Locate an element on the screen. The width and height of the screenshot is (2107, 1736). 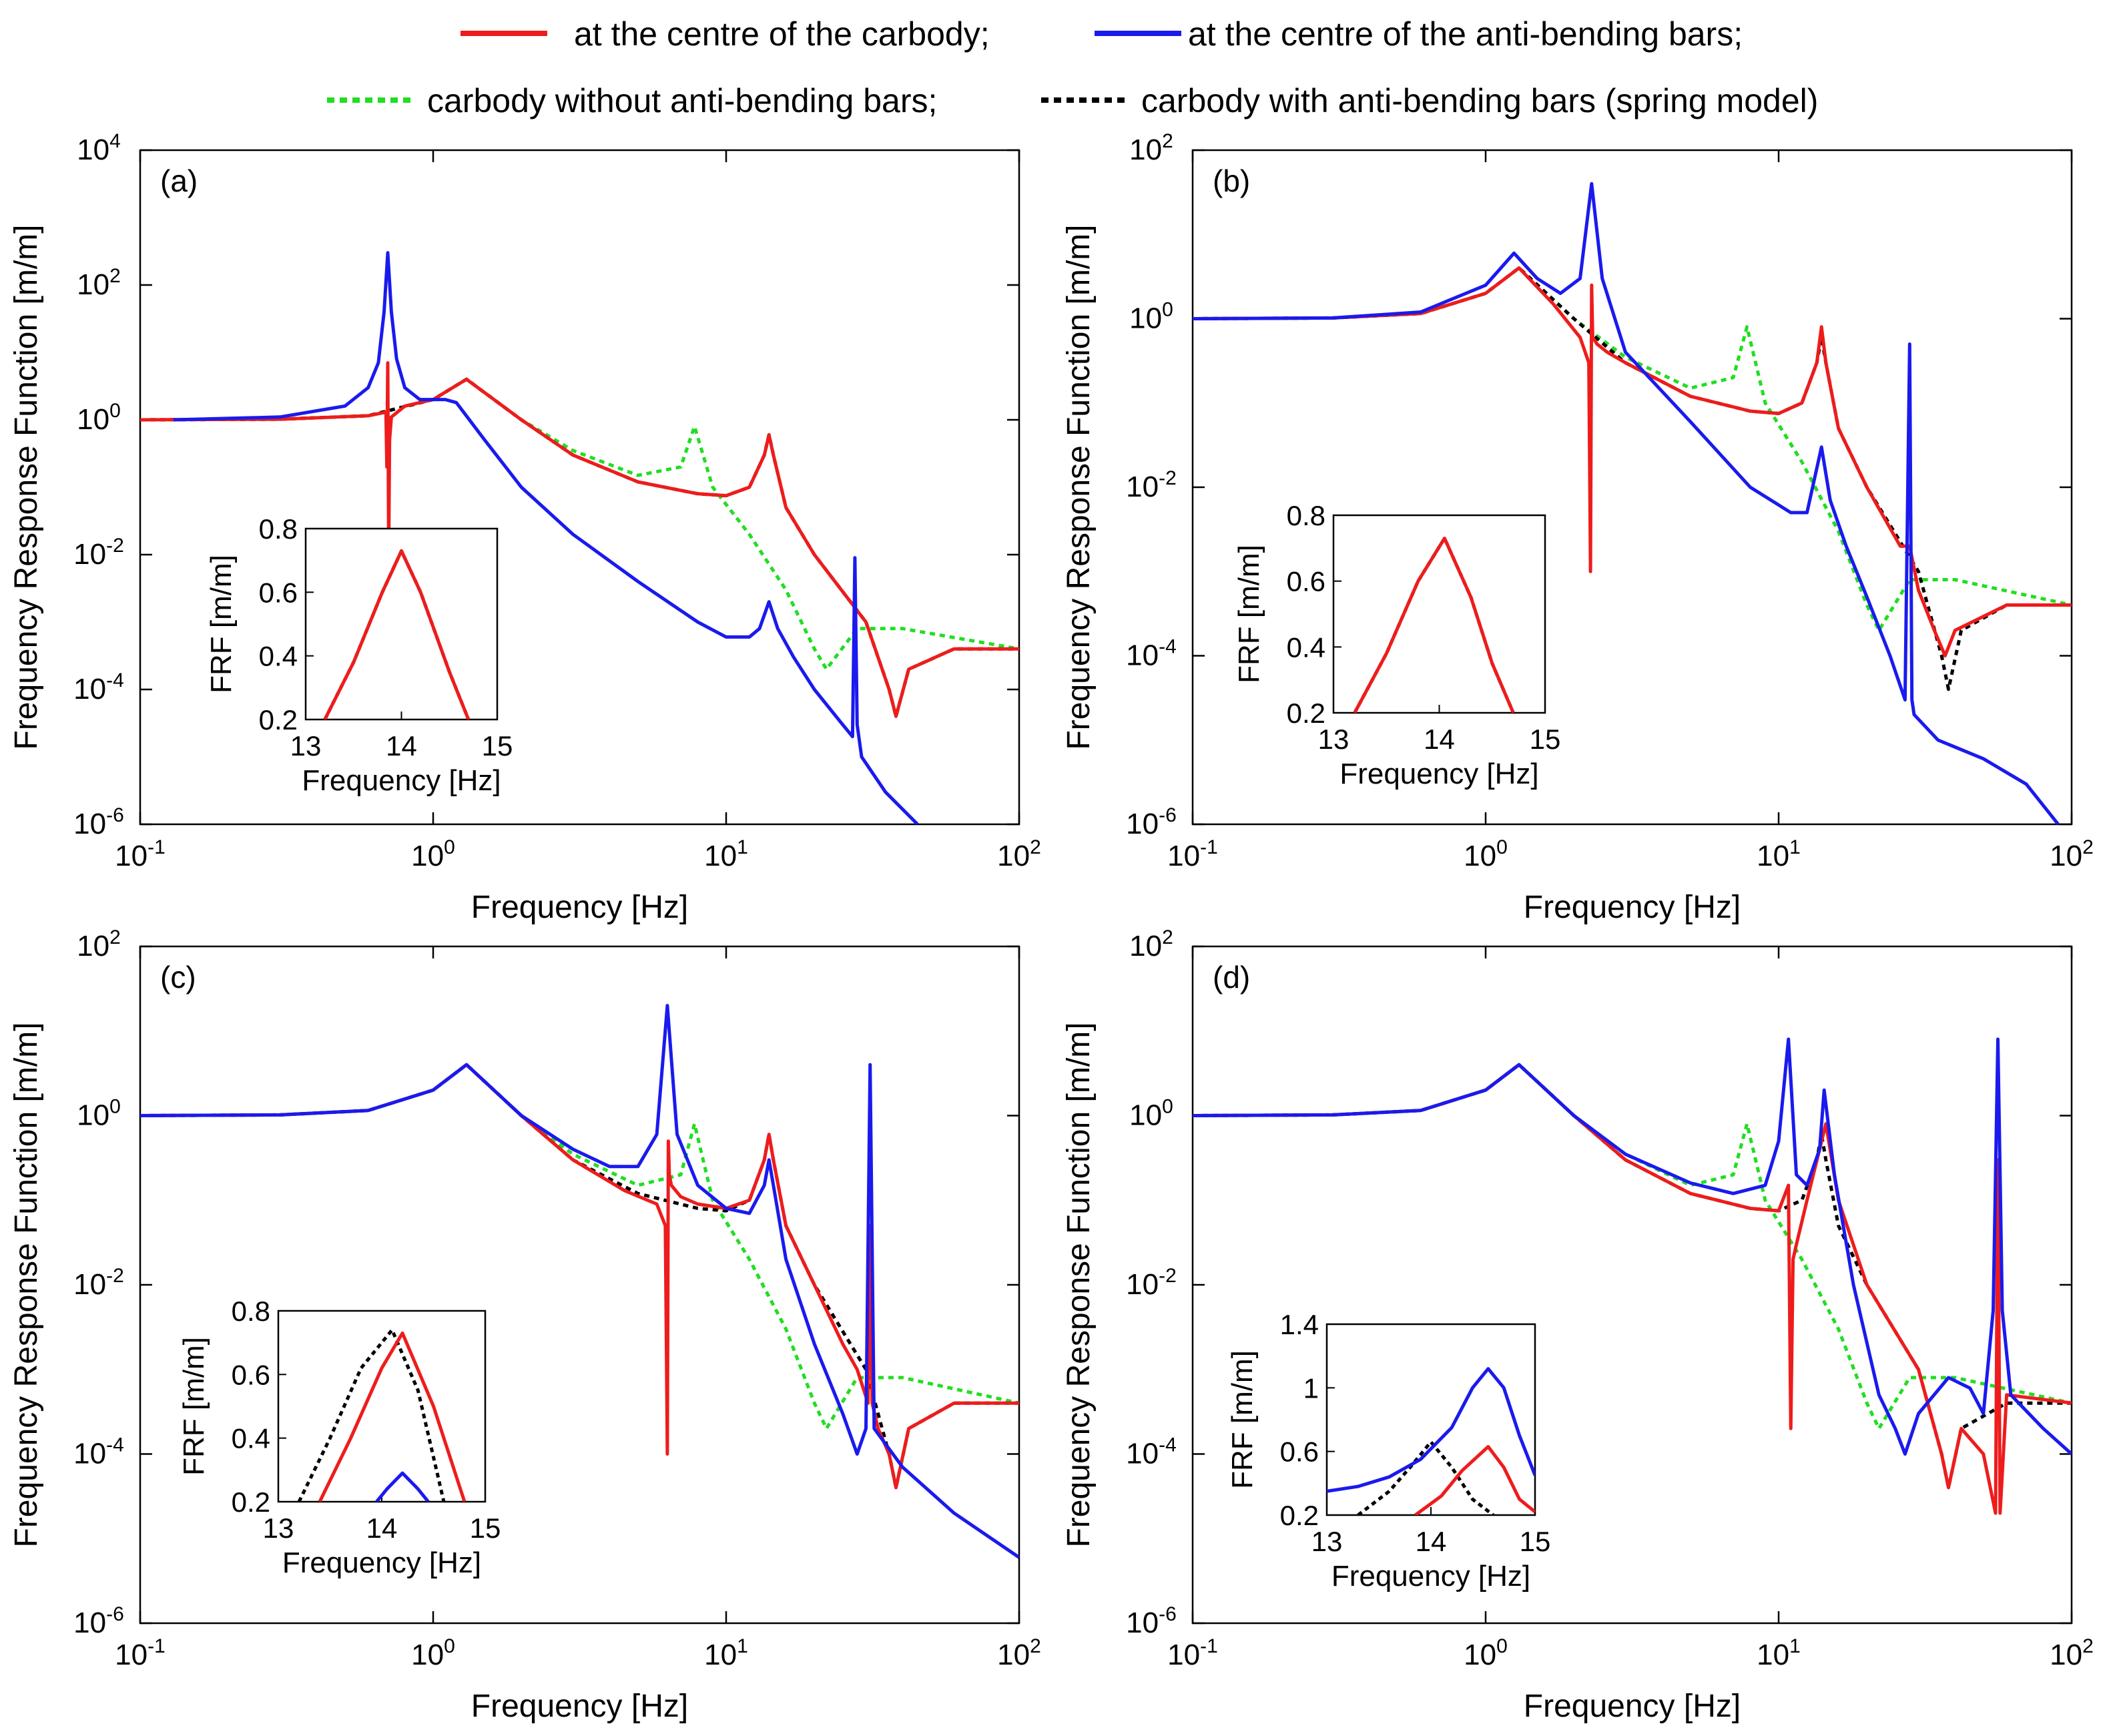
panel-label: (a) is located at coordinates (179, 181).